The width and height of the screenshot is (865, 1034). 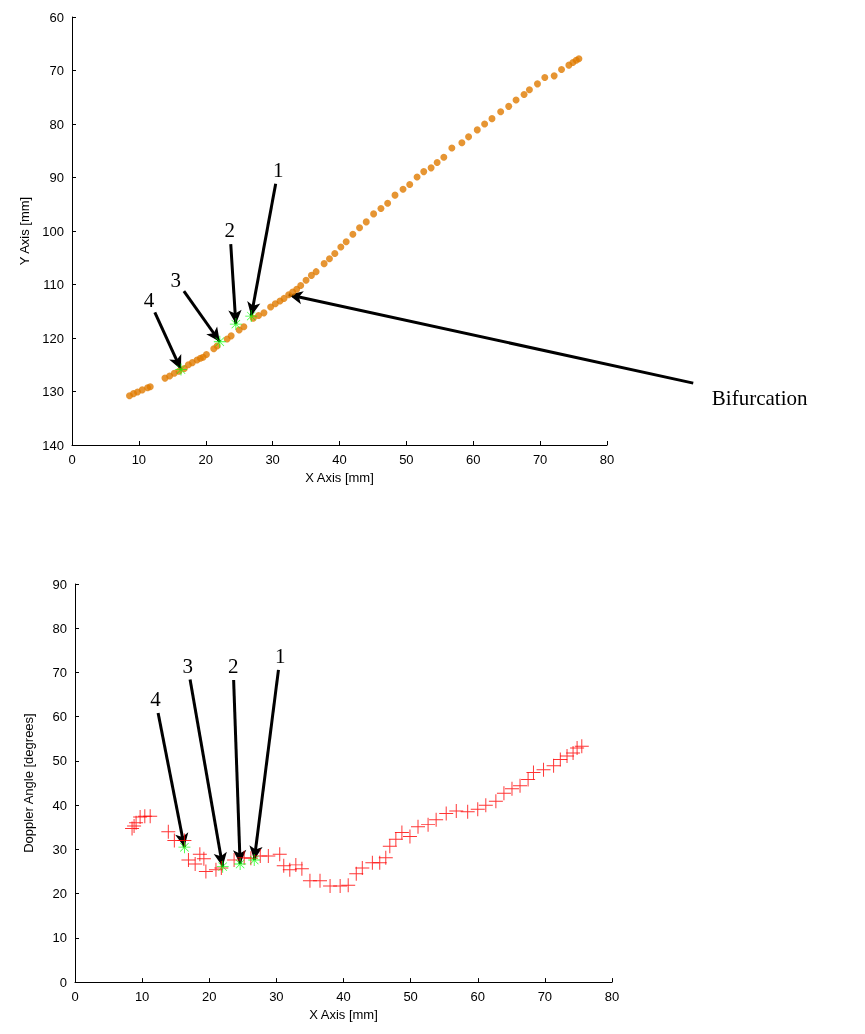 I want to click on y-tick-label: 10, so click(x=59, y=938).